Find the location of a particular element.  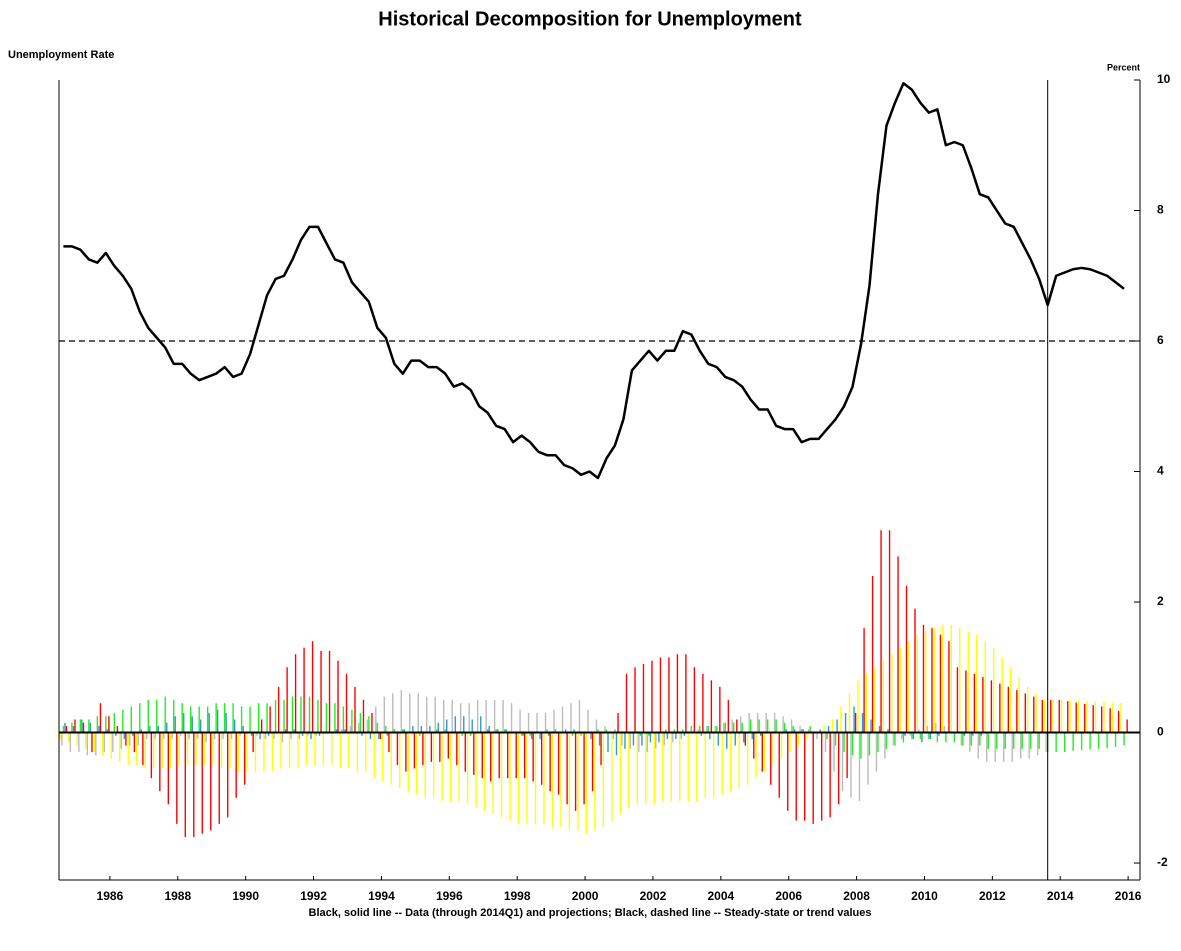

x-tick-label: 2008 is located at coordinates (856, 896).